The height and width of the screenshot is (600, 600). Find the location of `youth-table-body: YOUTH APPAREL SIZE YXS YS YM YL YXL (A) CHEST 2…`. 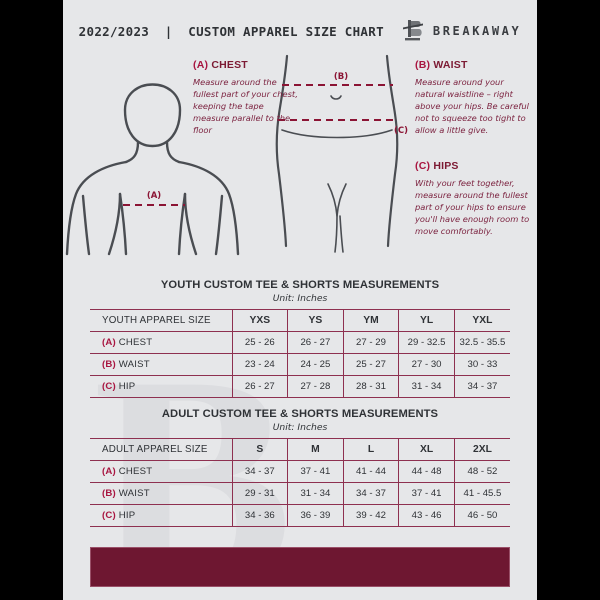

youth-table-body: YOUTH APPAREL SIZE YXS YS YM YL YXL (A) CHEST 2… is located at coordinates (300, 353).